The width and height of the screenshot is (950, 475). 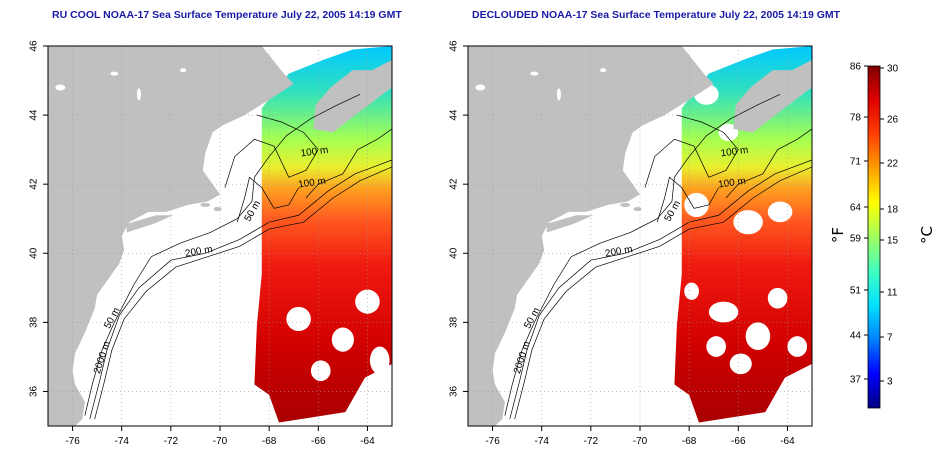 I want to click on colorbar-f-label: 71, so click(x=856, y=162).